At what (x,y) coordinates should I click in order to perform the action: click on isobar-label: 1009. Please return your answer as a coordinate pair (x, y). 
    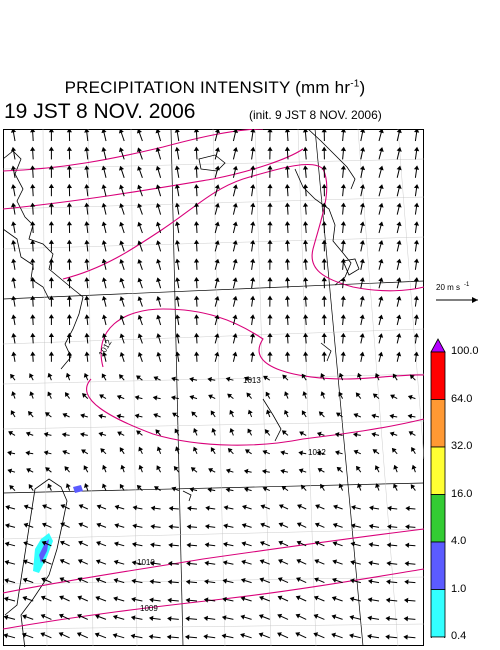
    Looking at the image, I should click on (149, 608).